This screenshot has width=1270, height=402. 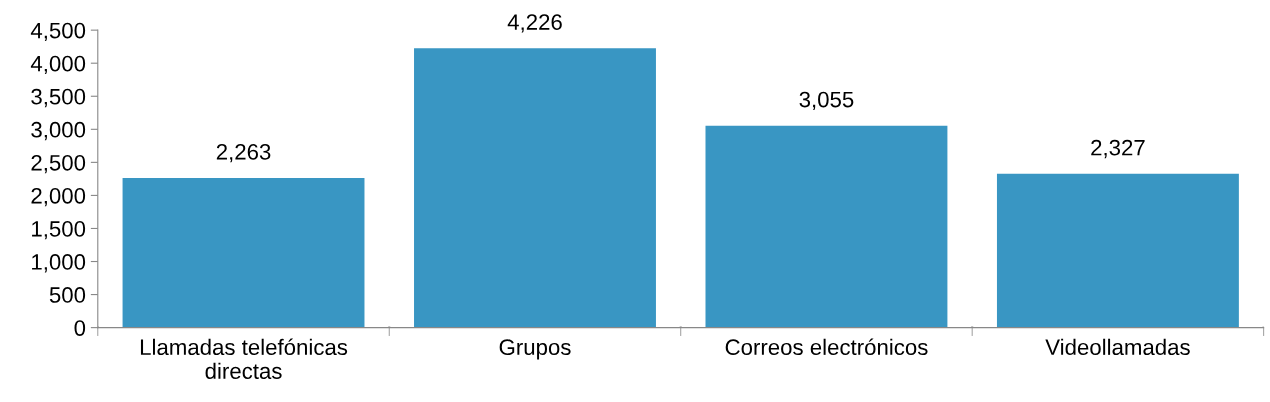 What do you see at coordinates (244, 358) in the screenshot?
I see `x-tick-label: Llamadas telefónicas directas` at bounding box center [244, 358].